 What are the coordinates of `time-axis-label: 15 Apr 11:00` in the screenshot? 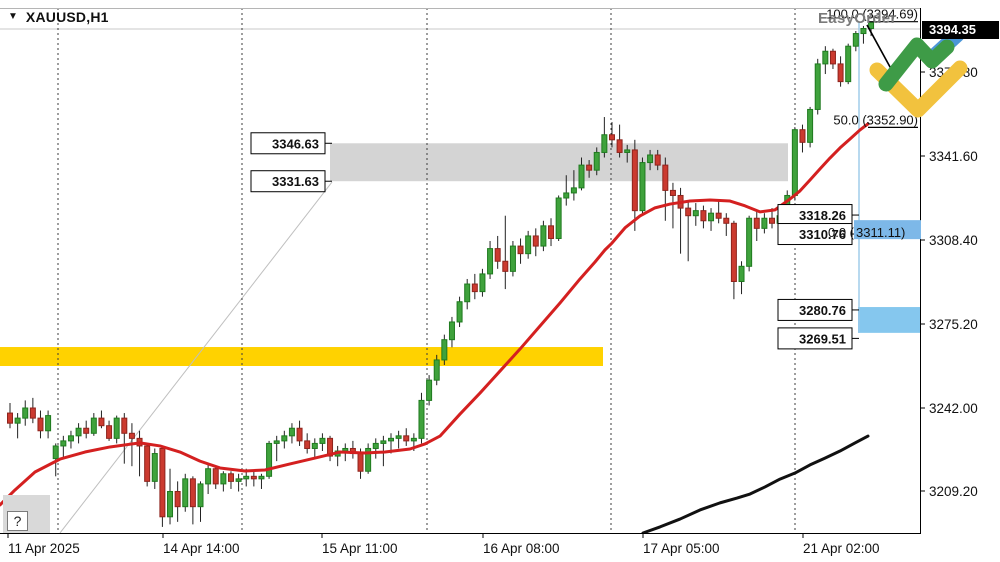 It's located at (360, 548).